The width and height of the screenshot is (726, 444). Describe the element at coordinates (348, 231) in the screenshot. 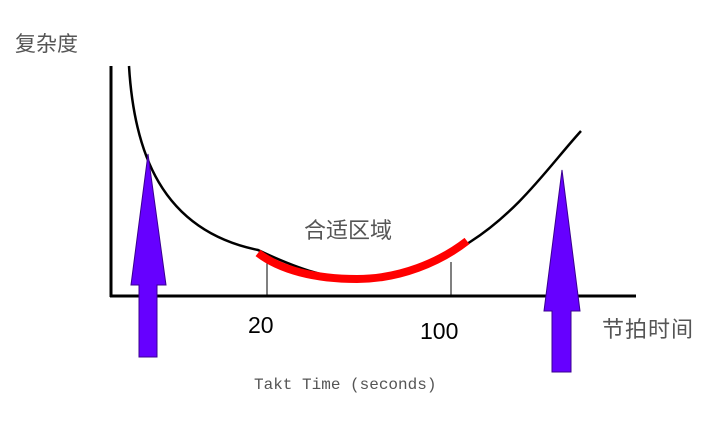

I see `optimal-zone-label: 合适区域` at that location.